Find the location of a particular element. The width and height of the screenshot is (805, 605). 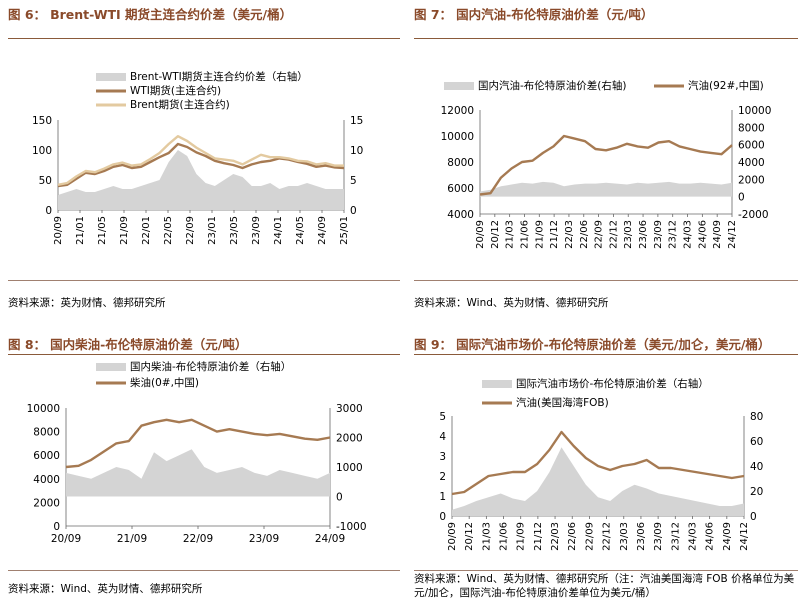

left-tick-label: 0 is located at coordinates (56, 527).